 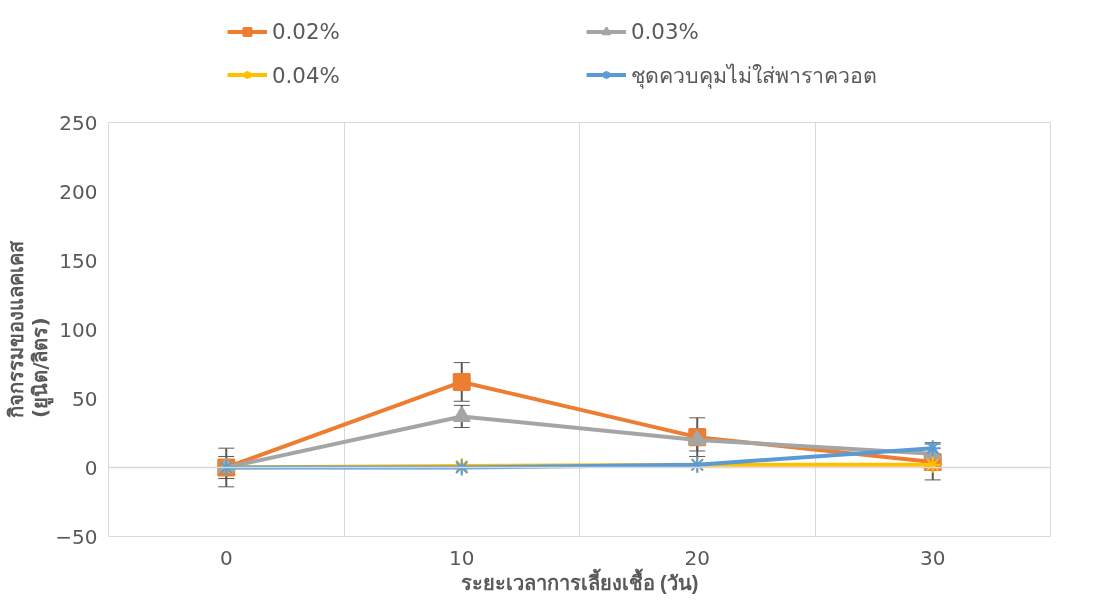 What do you see at coordinates (226, 557) in the screenshot?
I see `x-tick-label: 0` at bounding box center [226, 557].